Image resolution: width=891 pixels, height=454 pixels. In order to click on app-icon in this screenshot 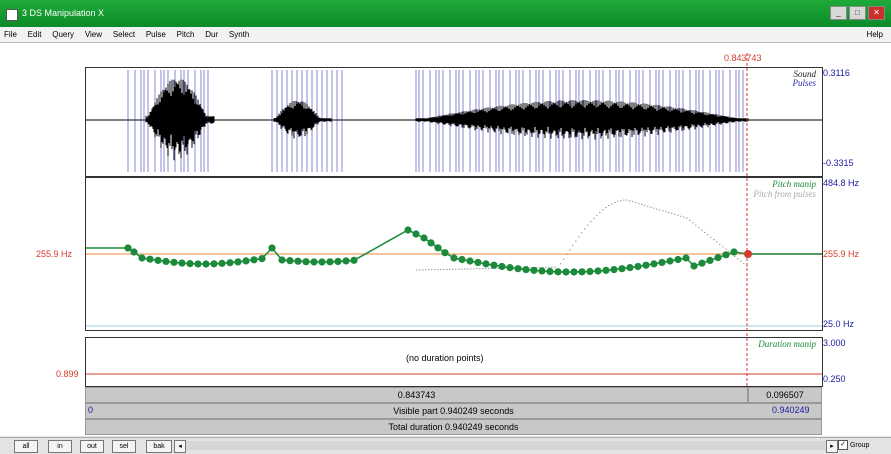, I will do `click(12, 15)`.